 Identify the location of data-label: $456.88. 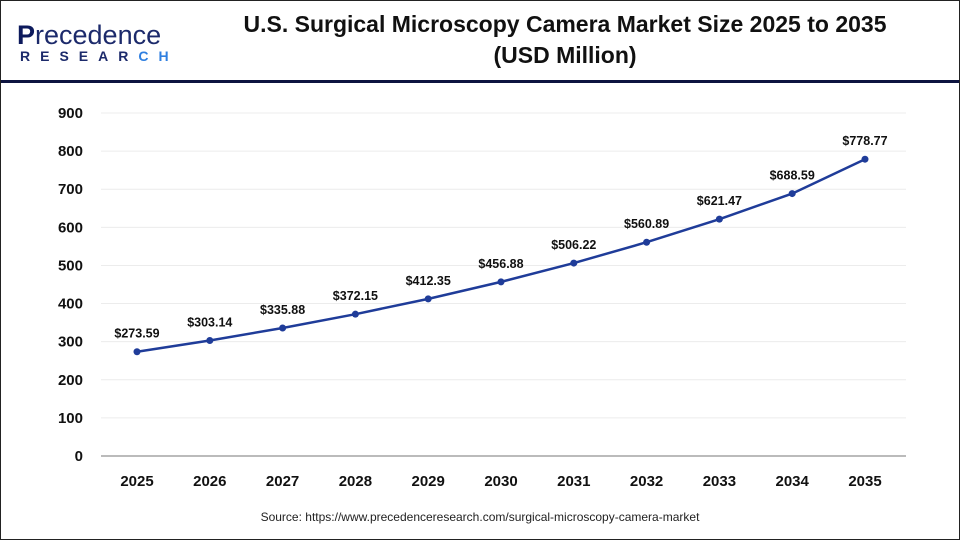
(500, 264).